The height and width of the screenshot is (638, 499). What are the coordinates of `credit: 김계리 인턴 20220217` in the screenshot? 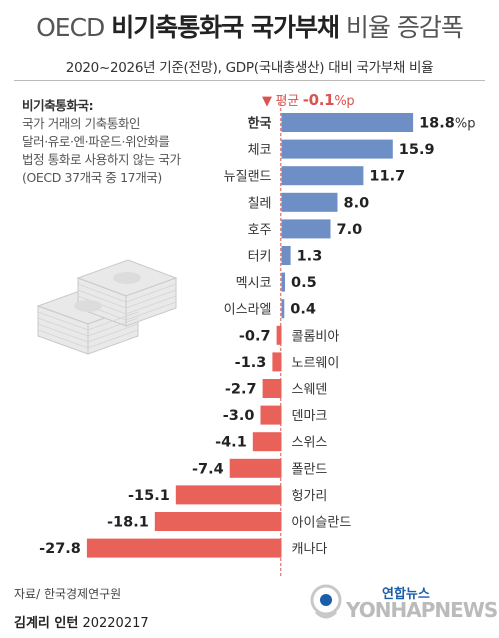 It's located at (81, 621).